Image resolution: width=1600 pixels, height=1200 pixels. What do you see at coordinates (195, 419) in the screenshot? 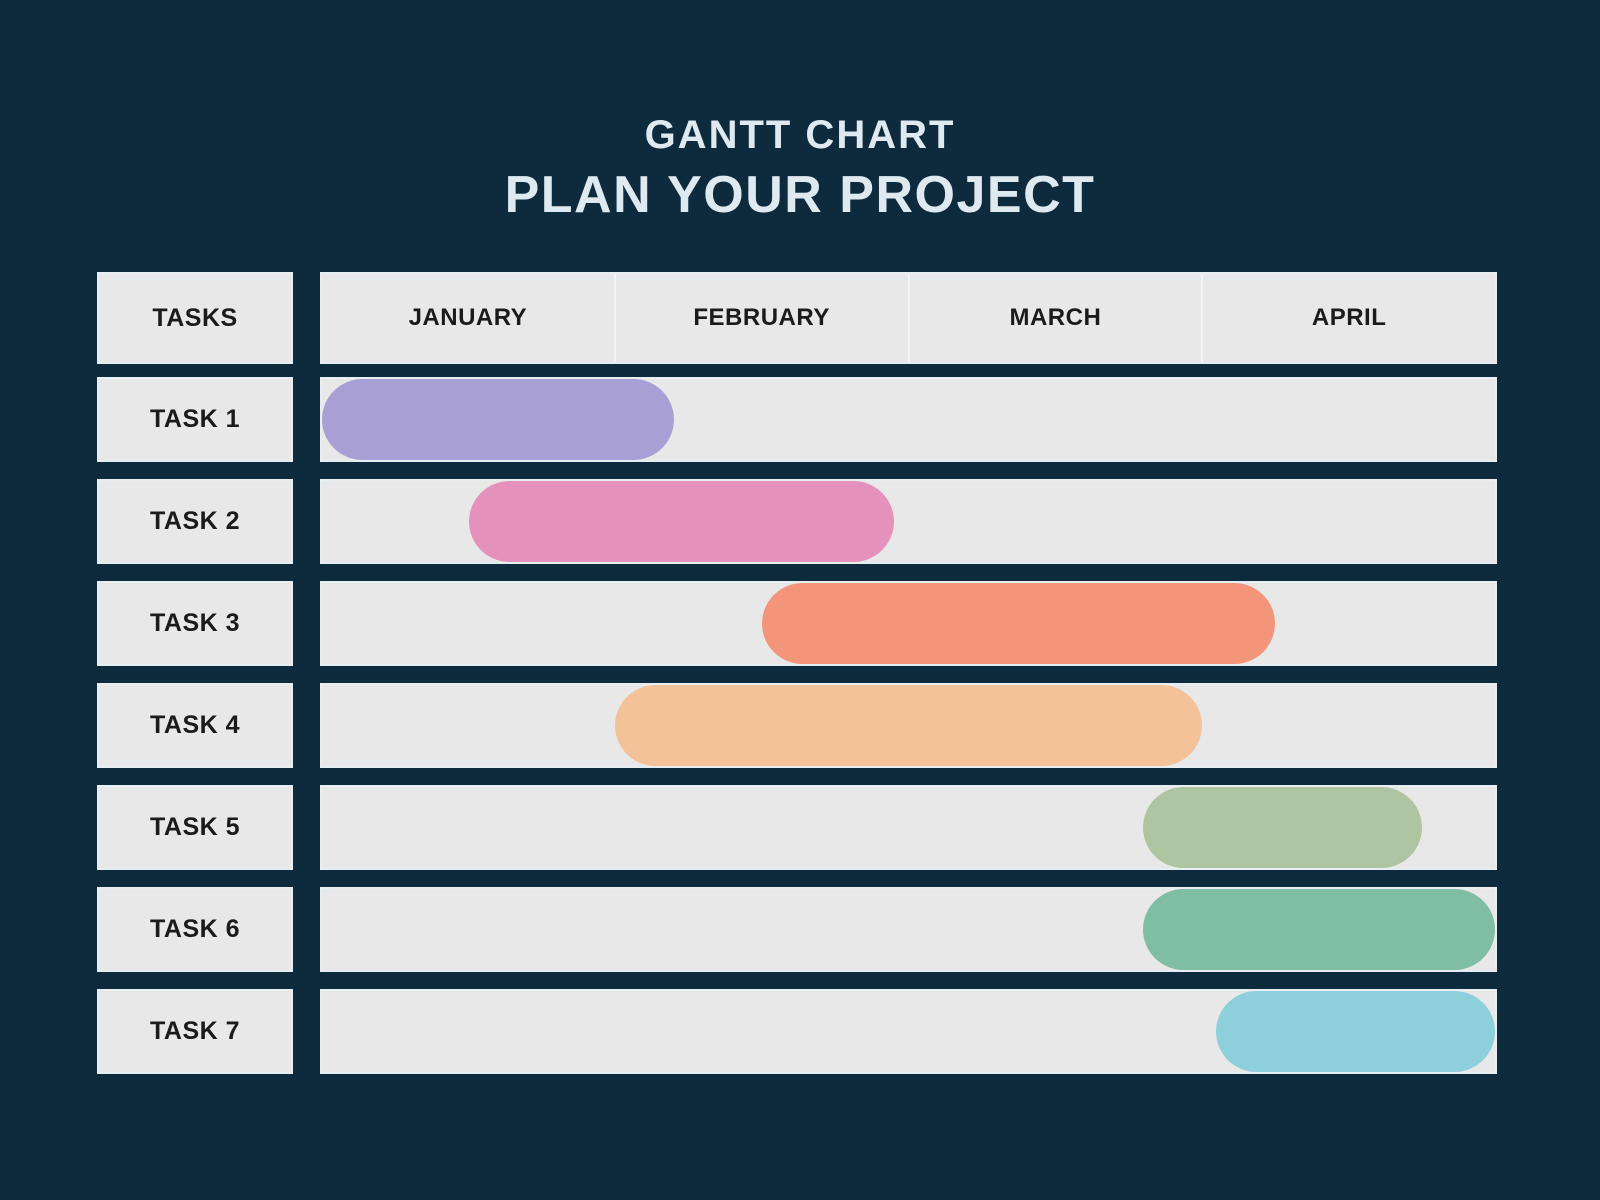
I see `task-label: TASK 1` at bounding box center [195, 419].